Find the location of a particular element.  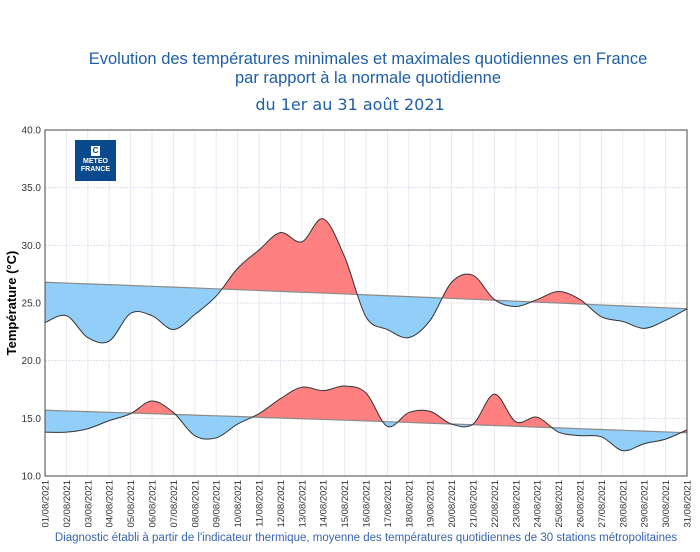

x-tick-label: 24/08/2021 is located at coordinates (538, 504).